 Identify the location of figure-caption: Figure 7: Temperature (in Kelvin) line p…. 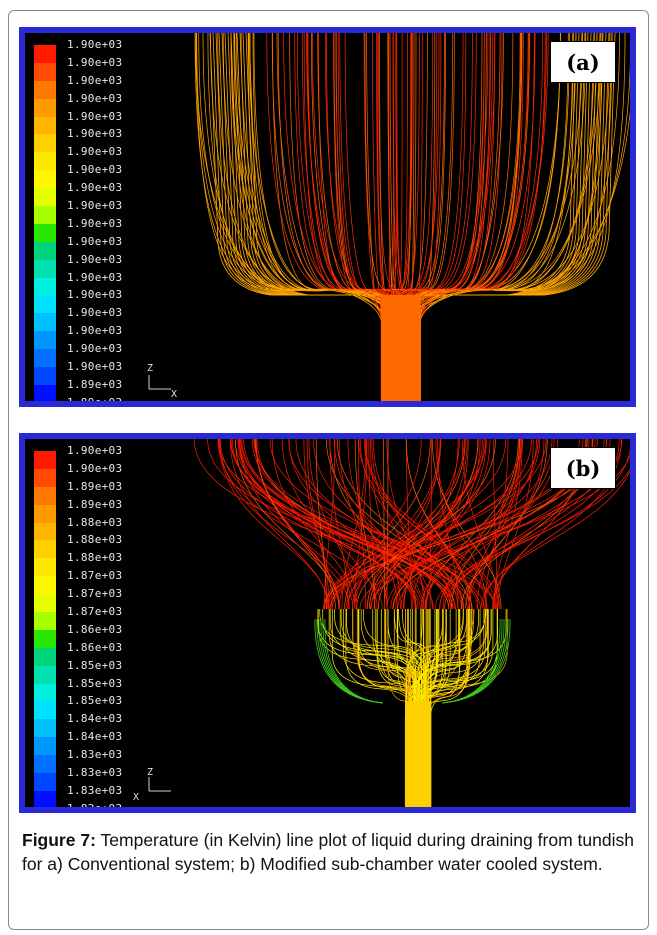
(328, 852).